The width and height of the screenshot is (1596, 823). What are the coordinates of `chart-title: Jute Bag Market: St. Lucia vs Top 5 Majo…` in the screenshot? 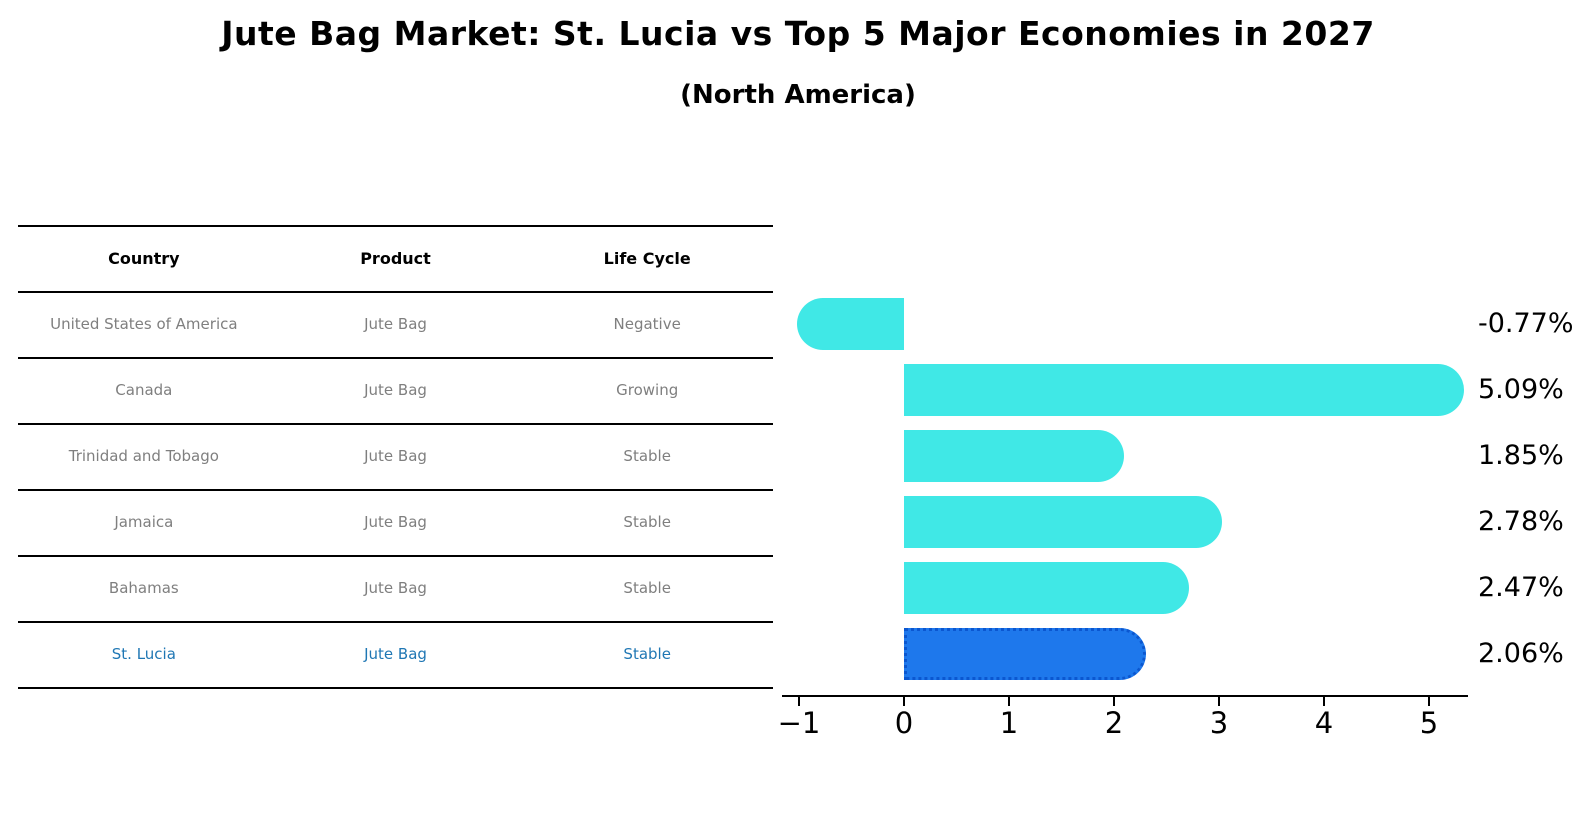 It's located at (798, 33).